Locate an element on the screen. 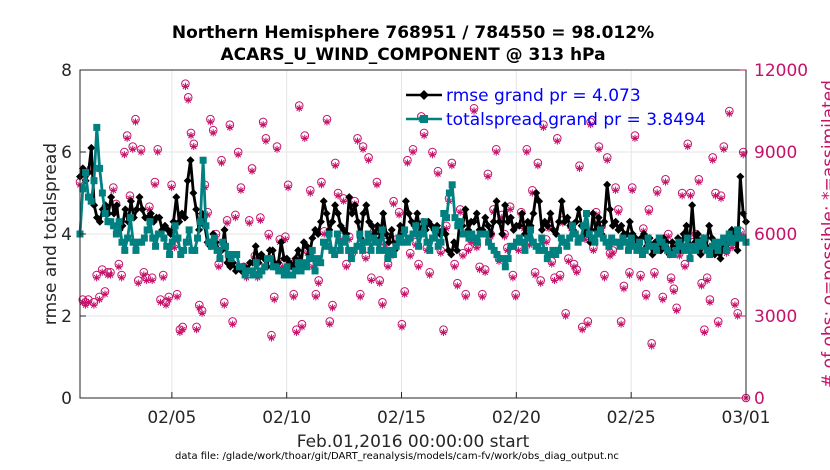 The height and width of the screenshot is (470, 830). left-tick-label: 0 is located at coordinates (66, 399).